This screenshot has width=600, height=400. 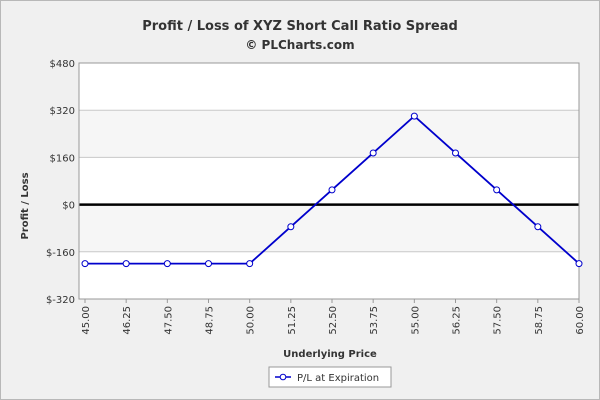 What do you see at coordinates (210, 320) in the screenshot?
I see `x-tick-label: 48.75` at bounding box center [210, 320].